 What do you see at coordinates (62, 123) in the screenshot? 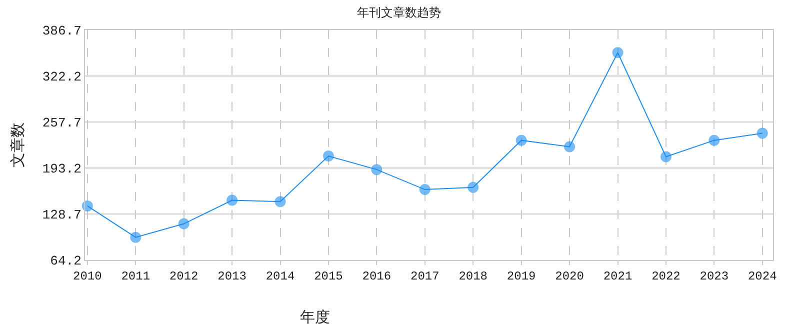
I see `y-tick-label: 257.7` at bounding box center [62, 123].